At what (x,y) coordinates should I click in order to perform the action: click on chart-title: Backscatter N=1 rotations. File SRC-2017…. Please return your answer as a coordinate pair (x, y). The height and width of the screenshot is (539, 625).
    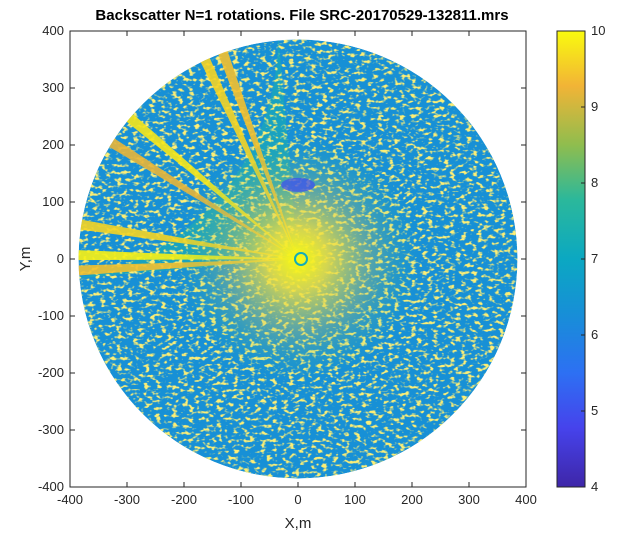
    Looking at the image, I should click on (301, 15).